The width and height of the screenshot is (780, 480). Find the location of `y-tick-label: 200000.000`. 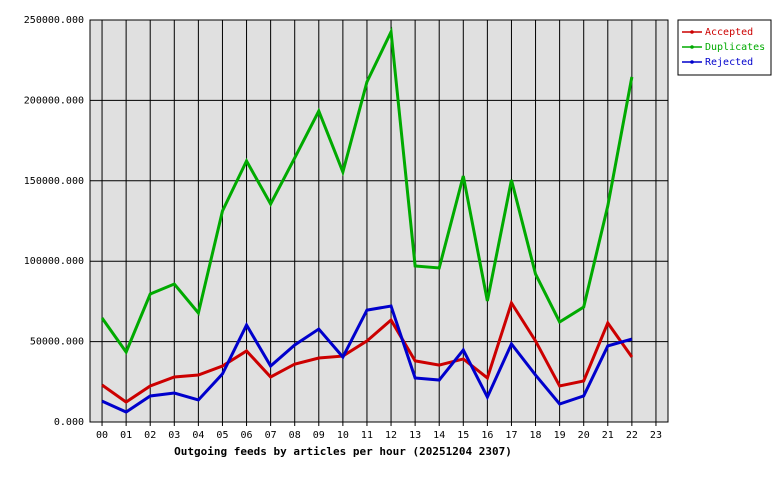

y-tick-label: 200000.000 is located at coordinates (54, 100).